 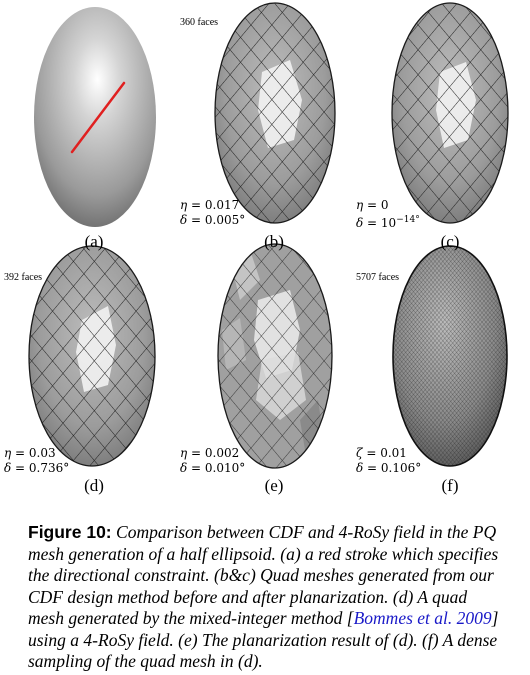 What do you see at coordinates (455, 115) in the screenshot?
I see `panel-c-mesh` at bounding box center [455, 115].